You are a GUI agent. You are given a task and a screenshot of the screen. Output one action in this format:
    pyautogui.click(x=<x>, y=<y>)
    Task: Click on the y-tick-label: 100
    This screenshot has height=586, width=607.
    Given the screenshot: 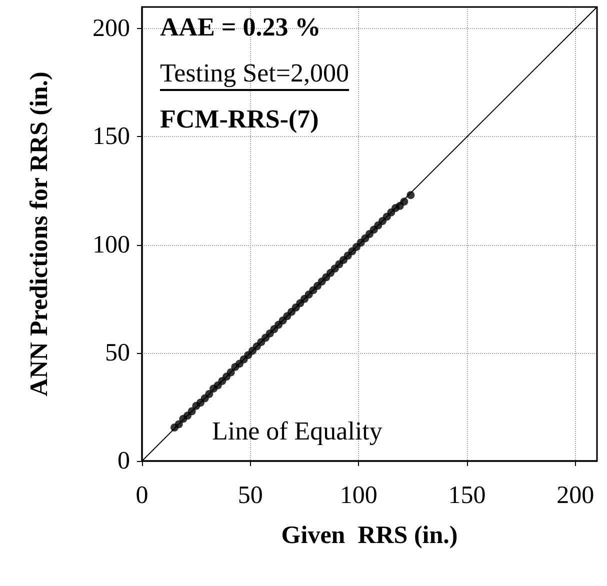 What is the action you would take?
    pyautogui.click(x=111, y=244)
    